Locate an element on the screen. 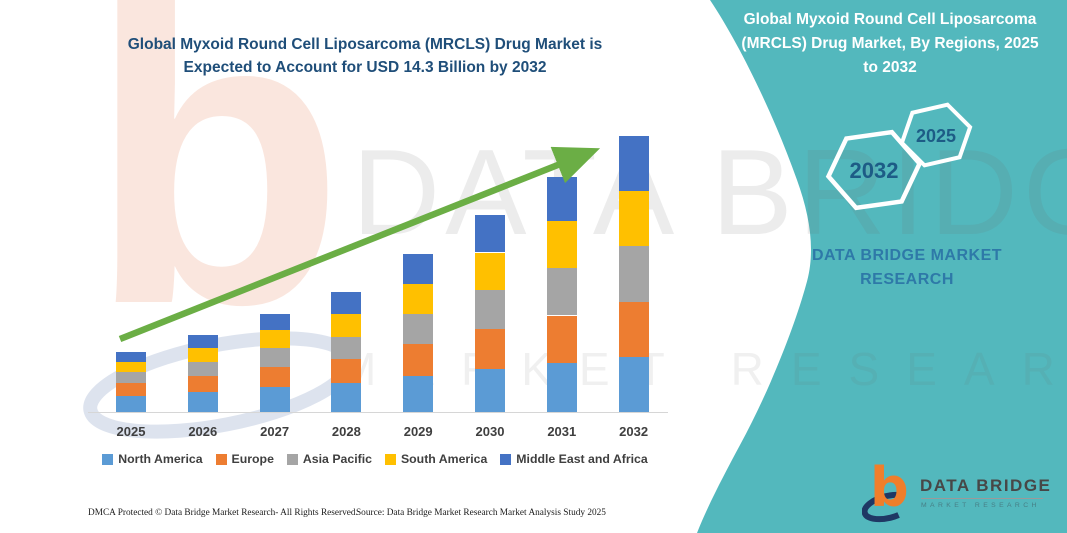  x-axis-label: 2026 is located at coordinates (203, 431).